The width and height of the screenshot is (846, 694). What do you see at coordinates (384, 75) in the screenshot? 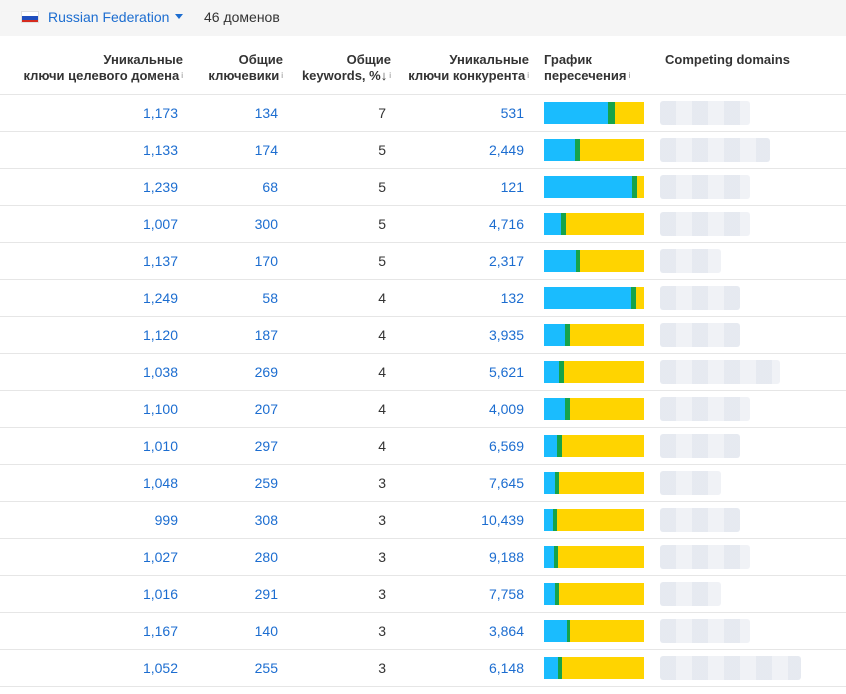
I see `sort-desc-icon: ↓` at bounding box center [384, 75].